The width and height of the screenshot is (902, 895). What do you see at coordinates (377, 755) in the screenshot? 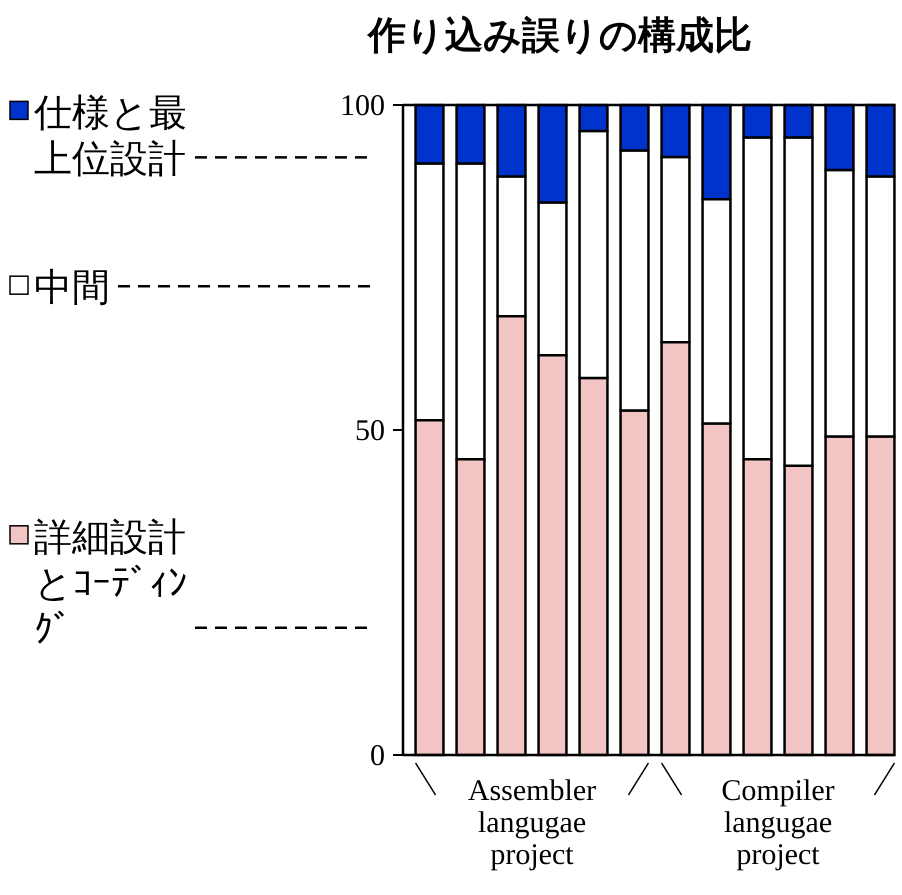
I see `y-tick-label: 0` at bounding box center [377, 755].